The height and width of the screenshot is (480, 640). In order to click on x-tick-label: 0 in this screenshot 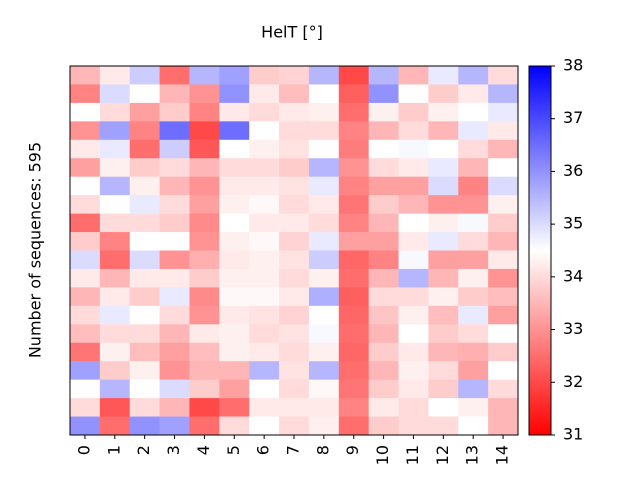, I will do `click(83, 450)`.